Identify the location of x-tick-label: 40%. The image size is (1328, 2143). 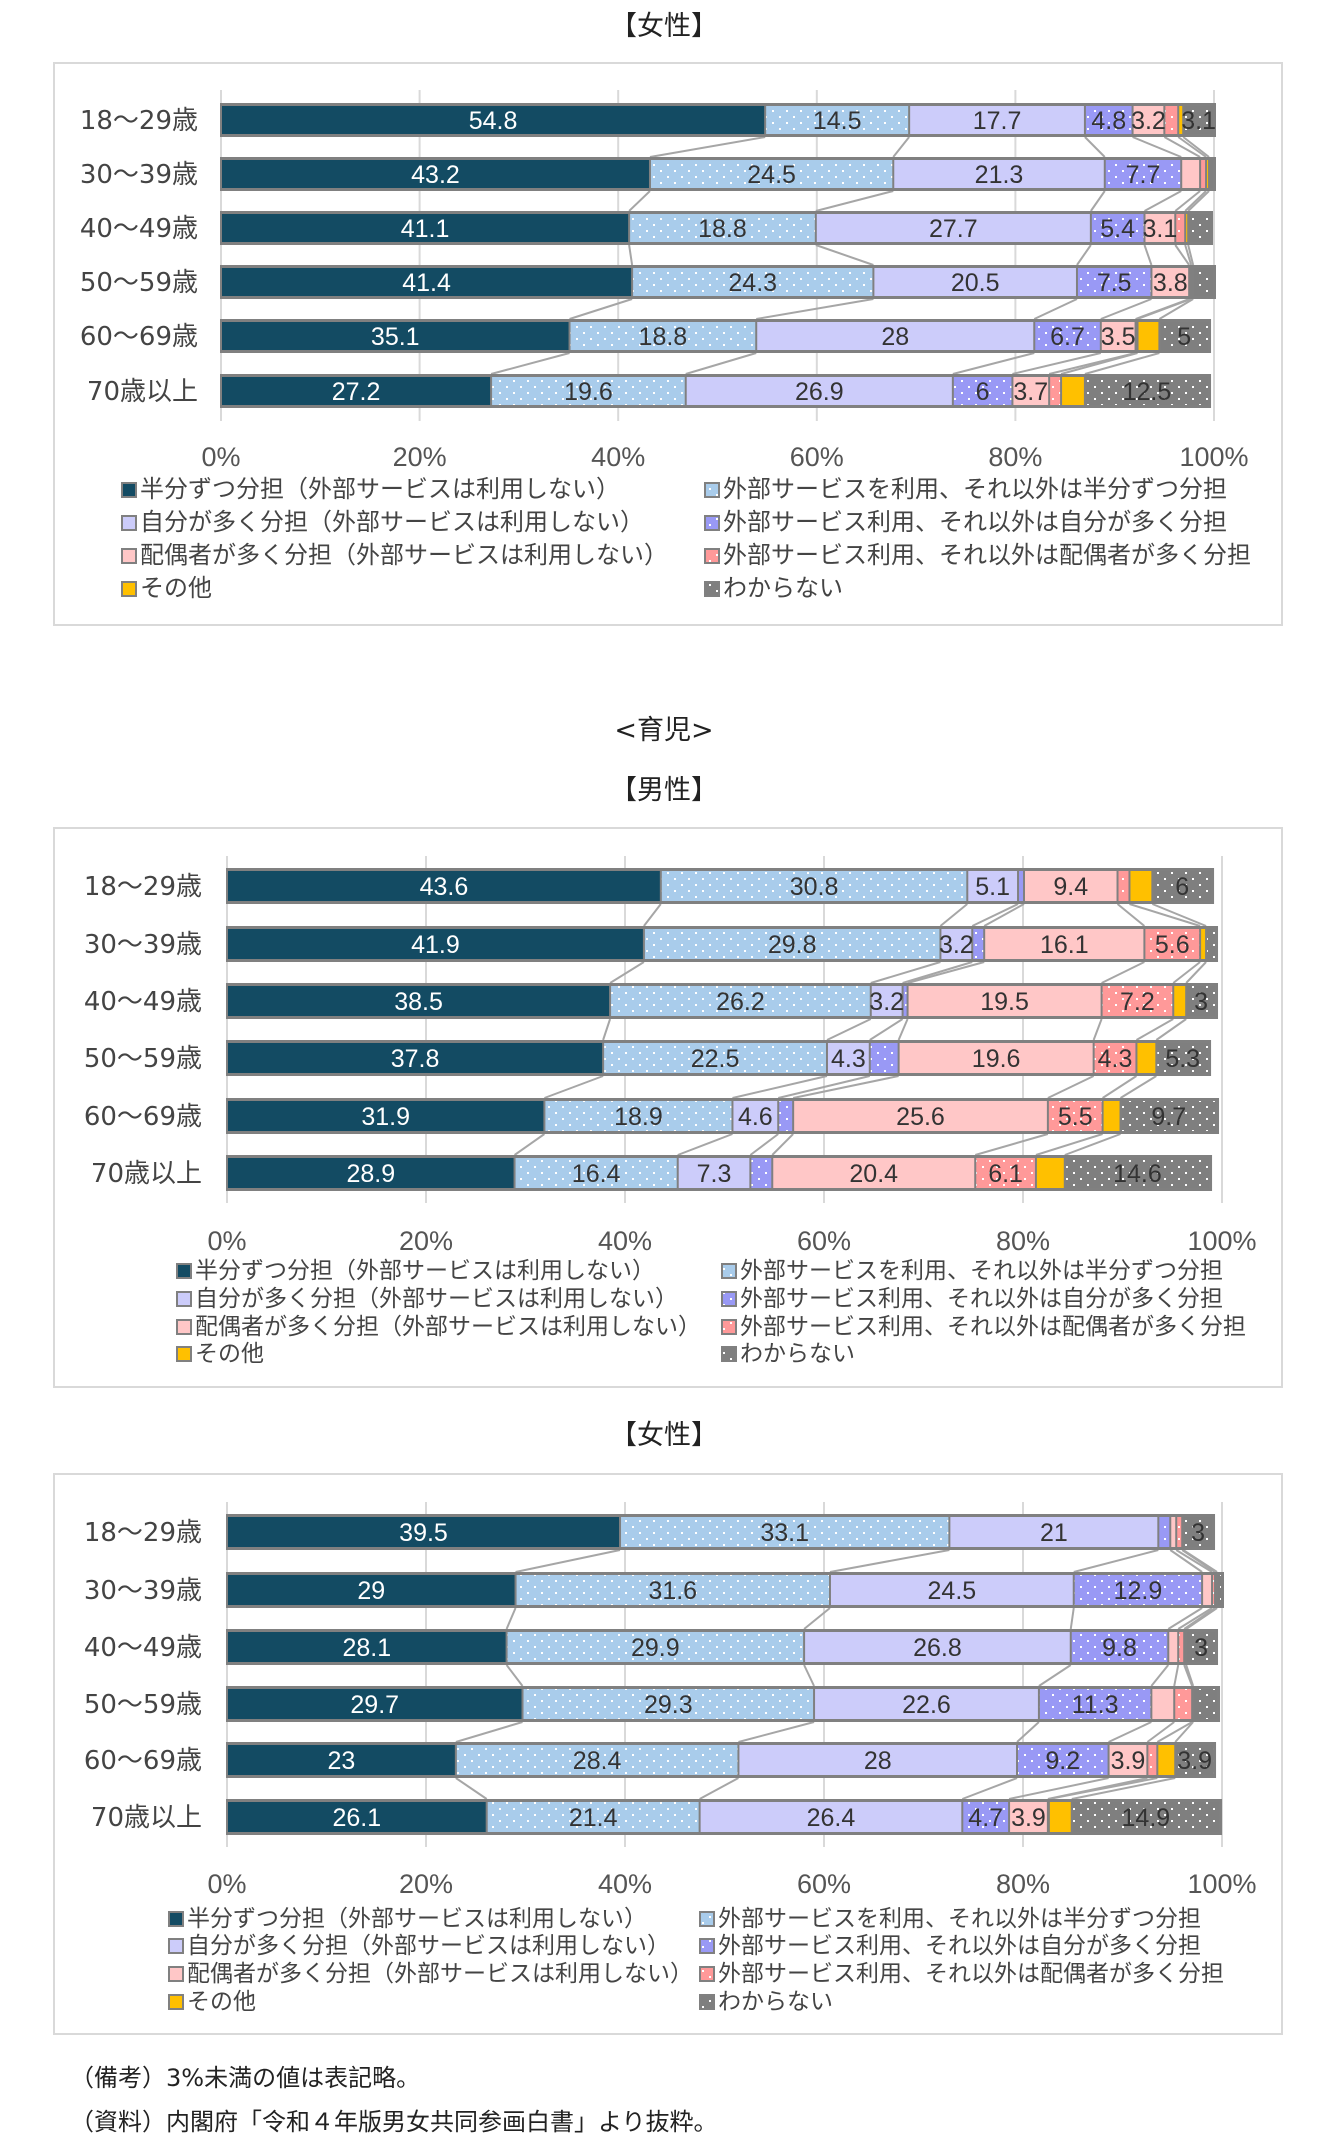
(625, 1884).